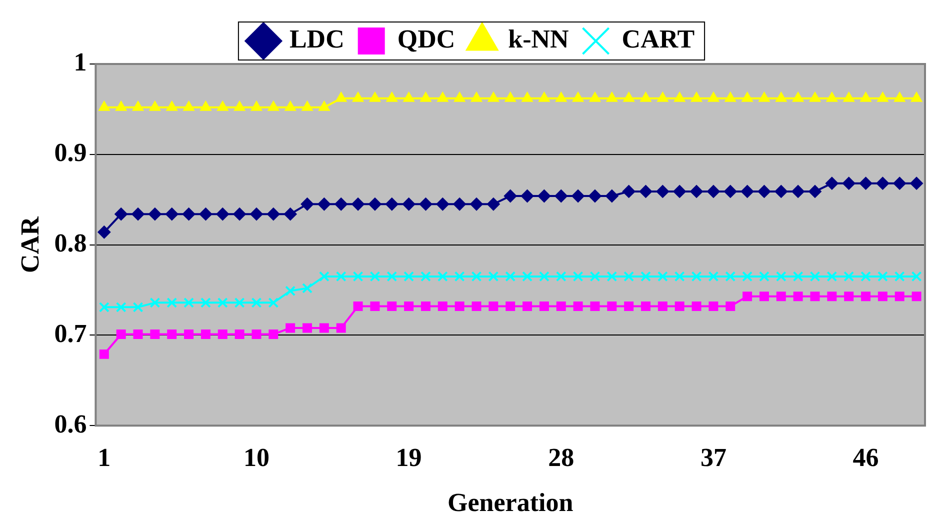 This screenshot has width=941, height=532. I want to click on legend-label: LDC, so click(316, 39).